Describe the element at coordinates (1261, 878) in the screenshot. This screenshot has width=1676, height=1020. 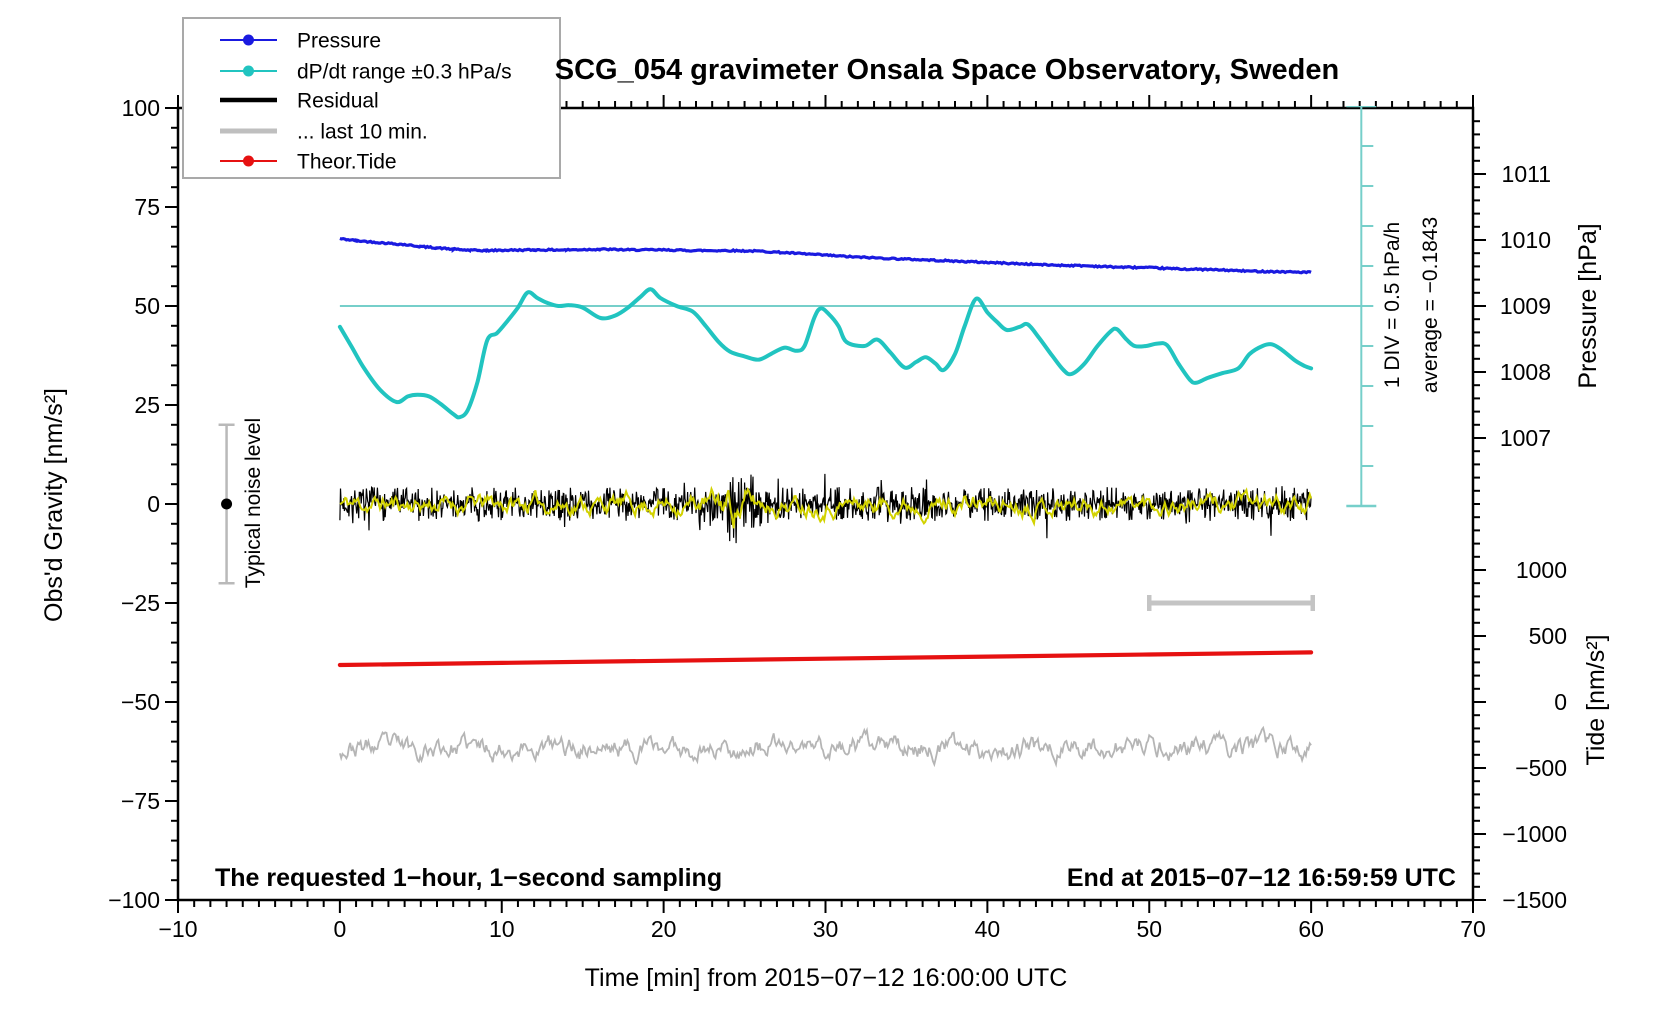
I see `end-time-note: End at 2015−07−12 16:59:59 UTC` at that location.